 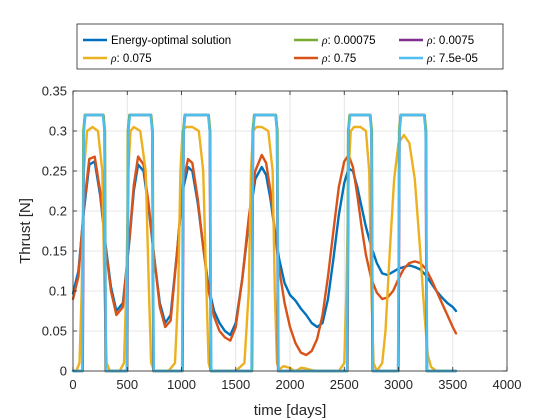 What do you see at coordinates (63, 371) in the screenshot?
I see `y-tick-label: 0` at bounding box center [63, 371].